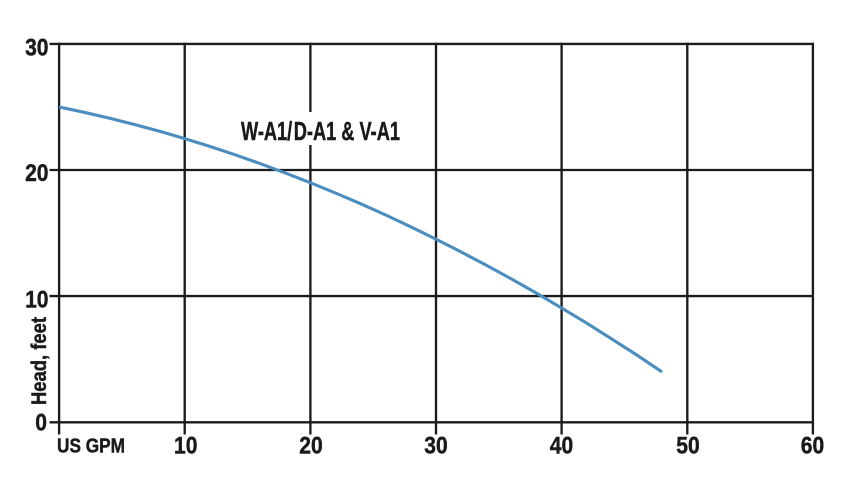 This screenshot has height=490, width=850. Describe the element at coordinates (91, 446) in the screenshot. I see `svg-text: US GPM` at that location.